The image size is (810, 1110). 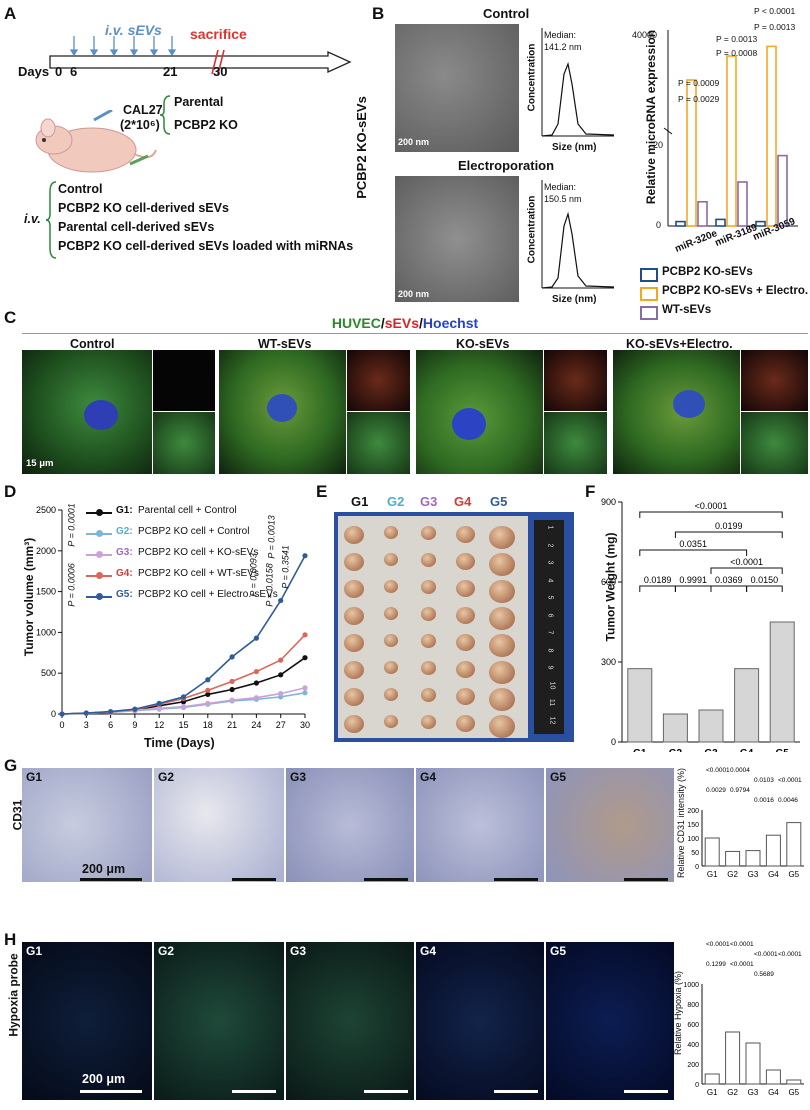 I want to click on growth-p-1: P = 0.0001, so click(x=71, y=525).